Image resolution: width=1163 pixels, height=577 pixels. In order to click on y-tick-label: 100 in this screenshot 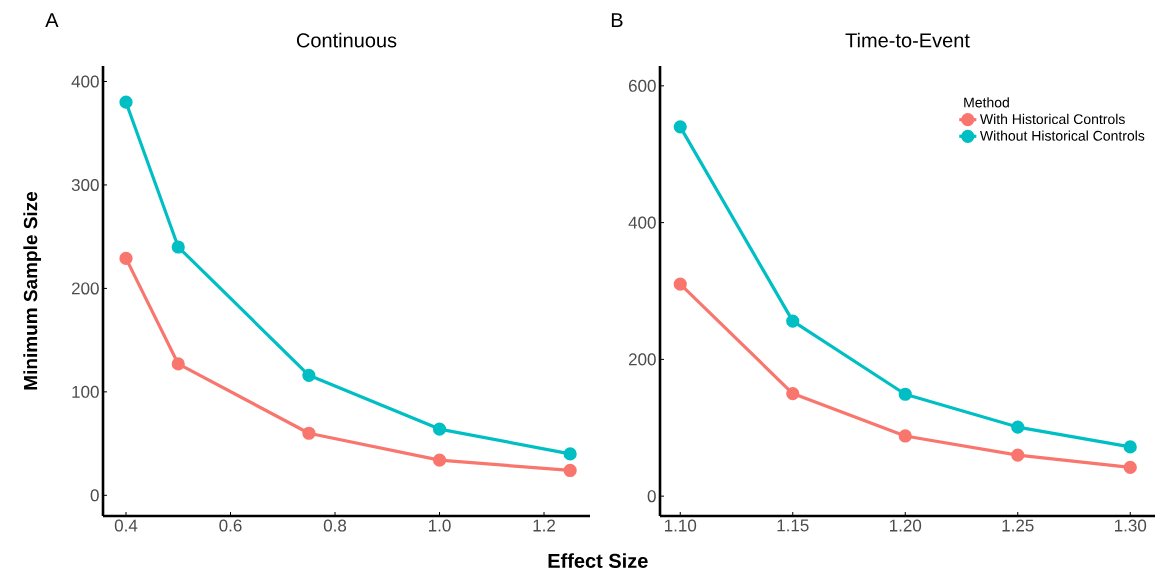, I will do `click(85, 391)`.